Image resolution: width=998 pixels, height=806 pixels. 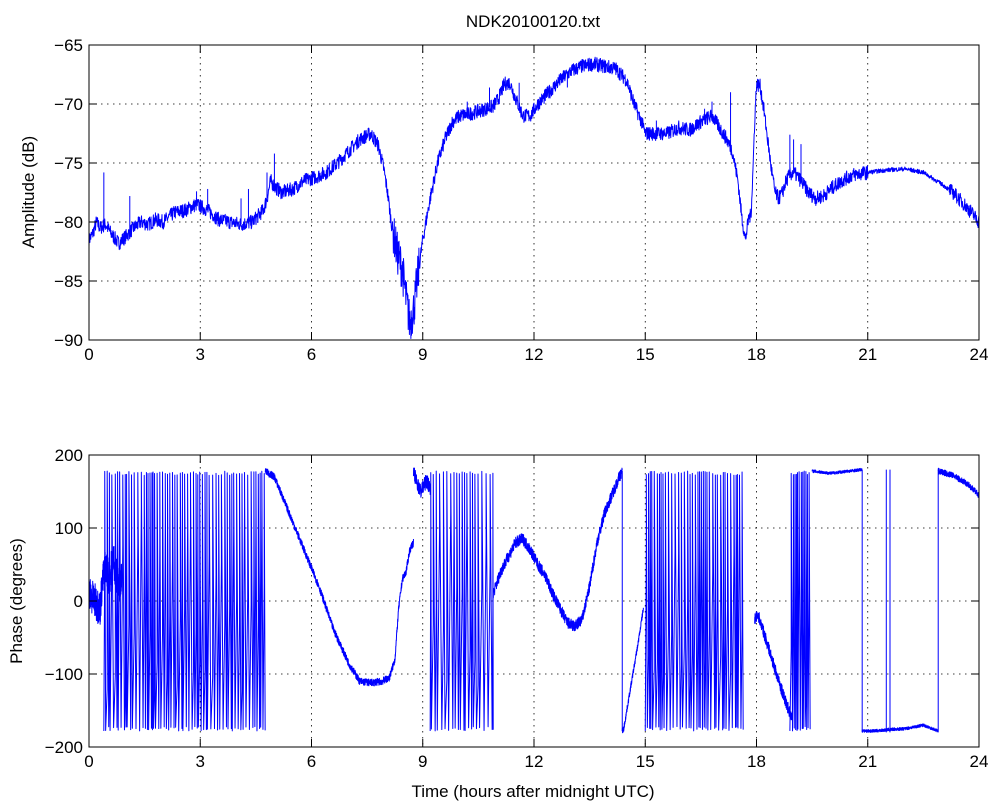 I want to click on amplitude-y-tick-label: −90, so click(x=68, y=340).